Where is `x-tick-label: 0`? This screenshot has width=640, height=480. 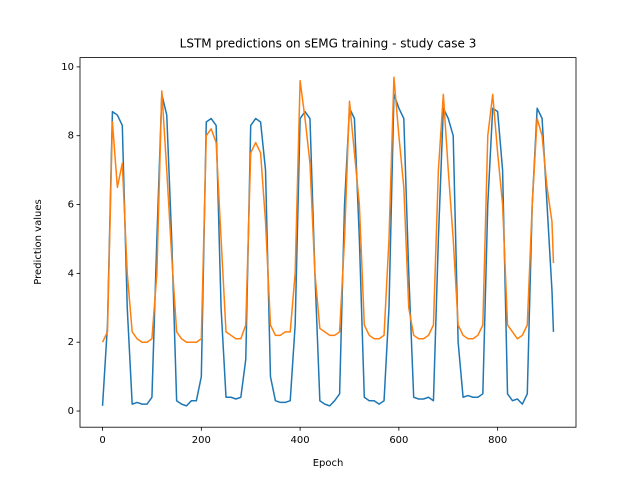
x-tick-label: 0 is located at coordinates (102, 440).